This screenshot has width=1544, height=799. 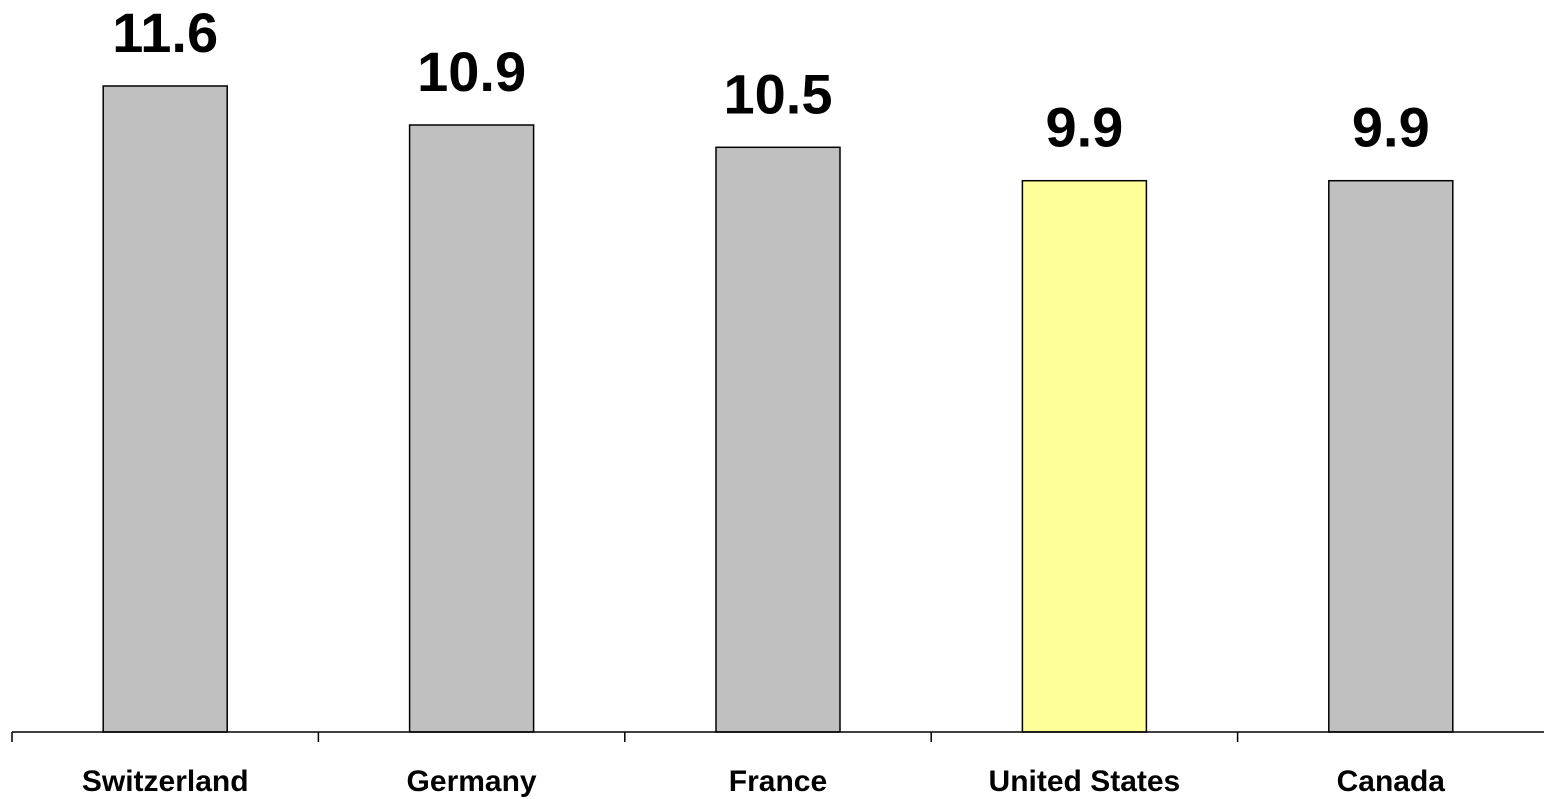 I want to click on value-label-france: 10.5, so click(x=778, y=93).